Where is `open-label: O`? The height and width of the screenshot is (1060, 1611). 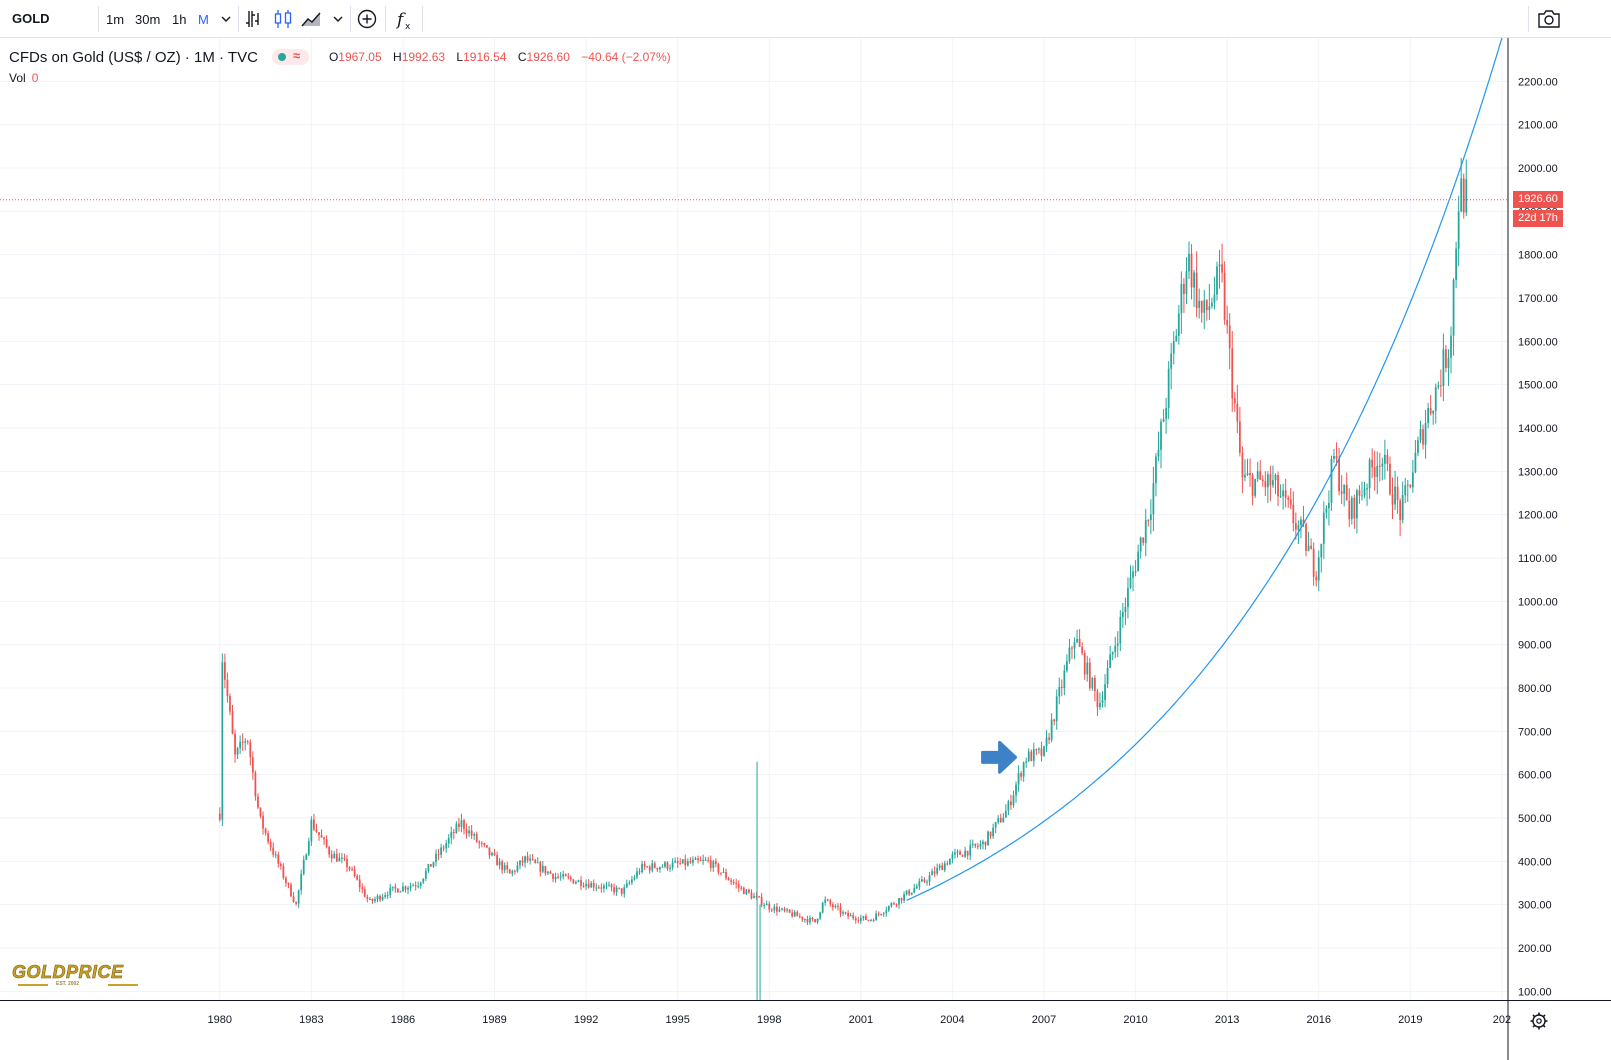
open-label: O is located at coordinates (333, 57).